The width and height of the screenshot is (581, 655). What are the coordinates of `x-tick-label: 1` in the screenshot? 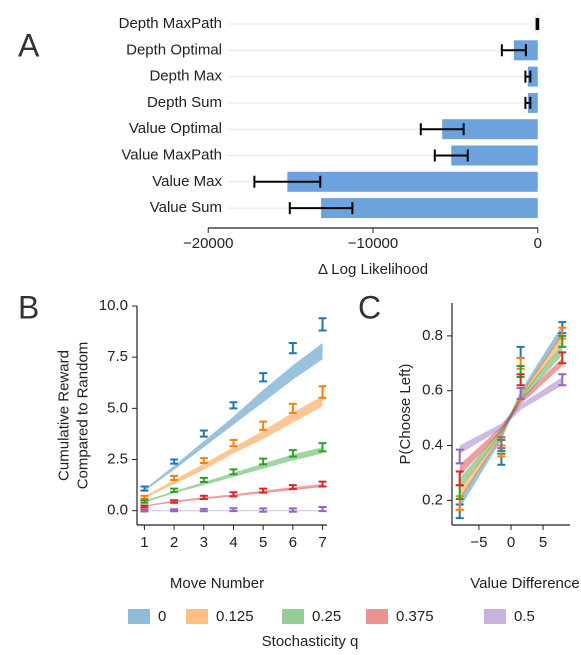 It's located at (144, 542).